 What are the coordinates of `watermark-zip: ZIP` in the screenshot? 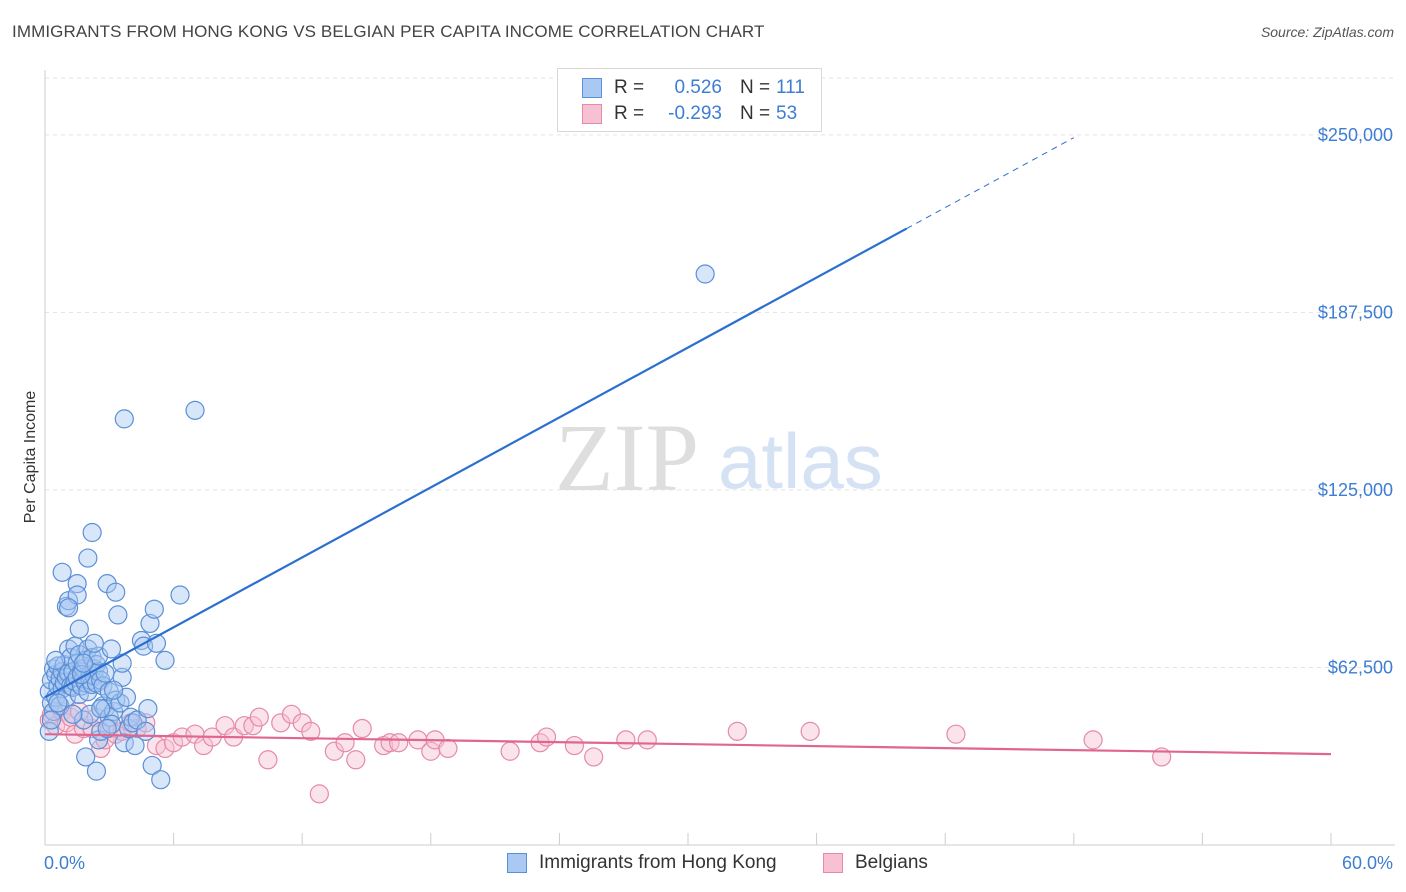 It's located at (627, 457).